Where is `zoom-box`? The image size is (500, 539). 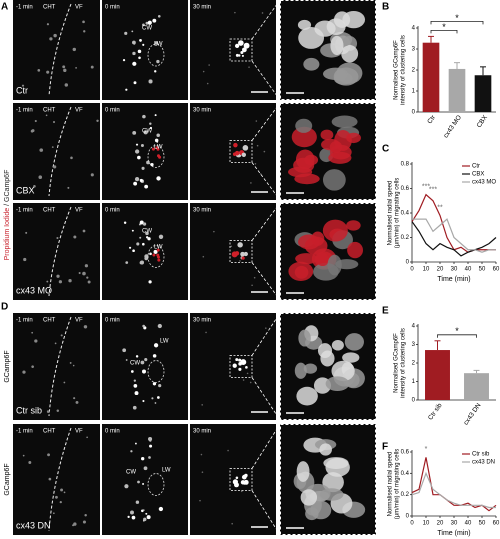 zoom-box is located at coordinates (241, 151).